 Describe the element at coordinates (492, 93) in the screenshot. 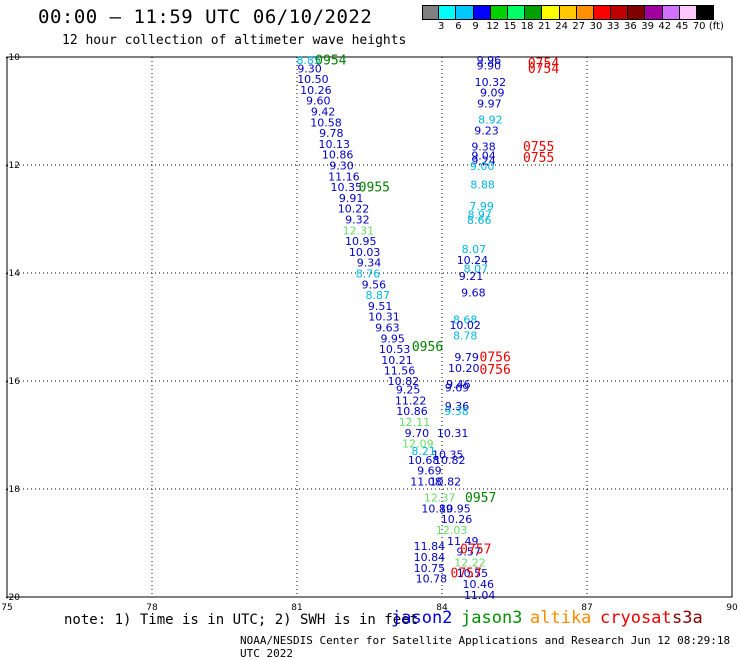

I see `wave-height-value: 9.09` at that location.